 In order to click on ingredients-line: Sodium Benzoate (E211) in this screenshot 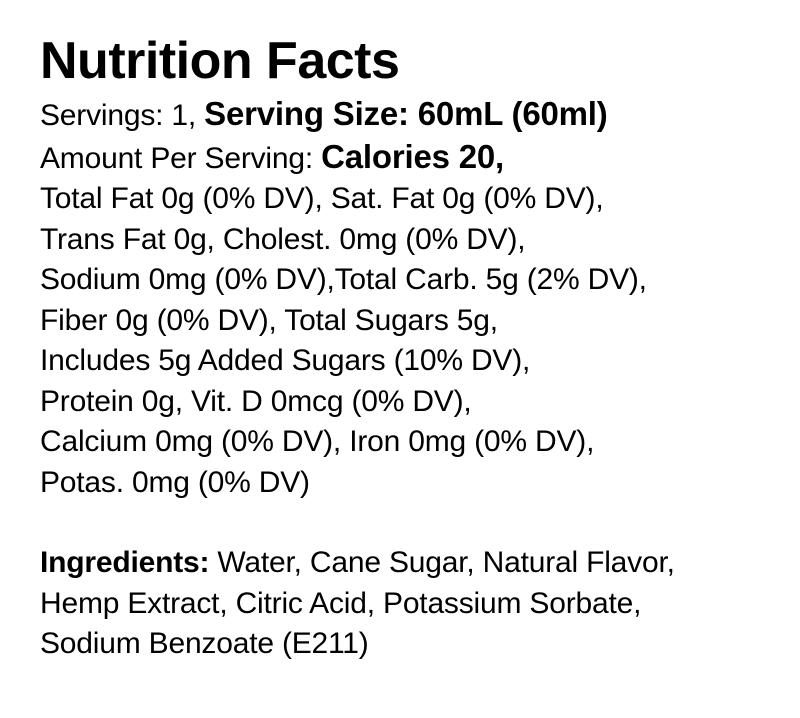, I will do `click(204, 643)`.